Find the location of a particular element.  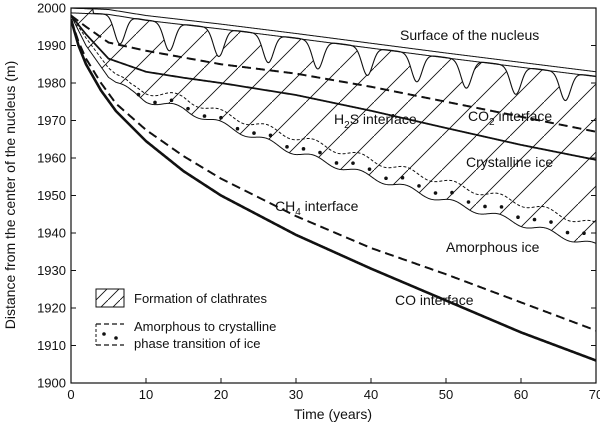

y-tick-label: 1900 is located at coordinates (51, 383).